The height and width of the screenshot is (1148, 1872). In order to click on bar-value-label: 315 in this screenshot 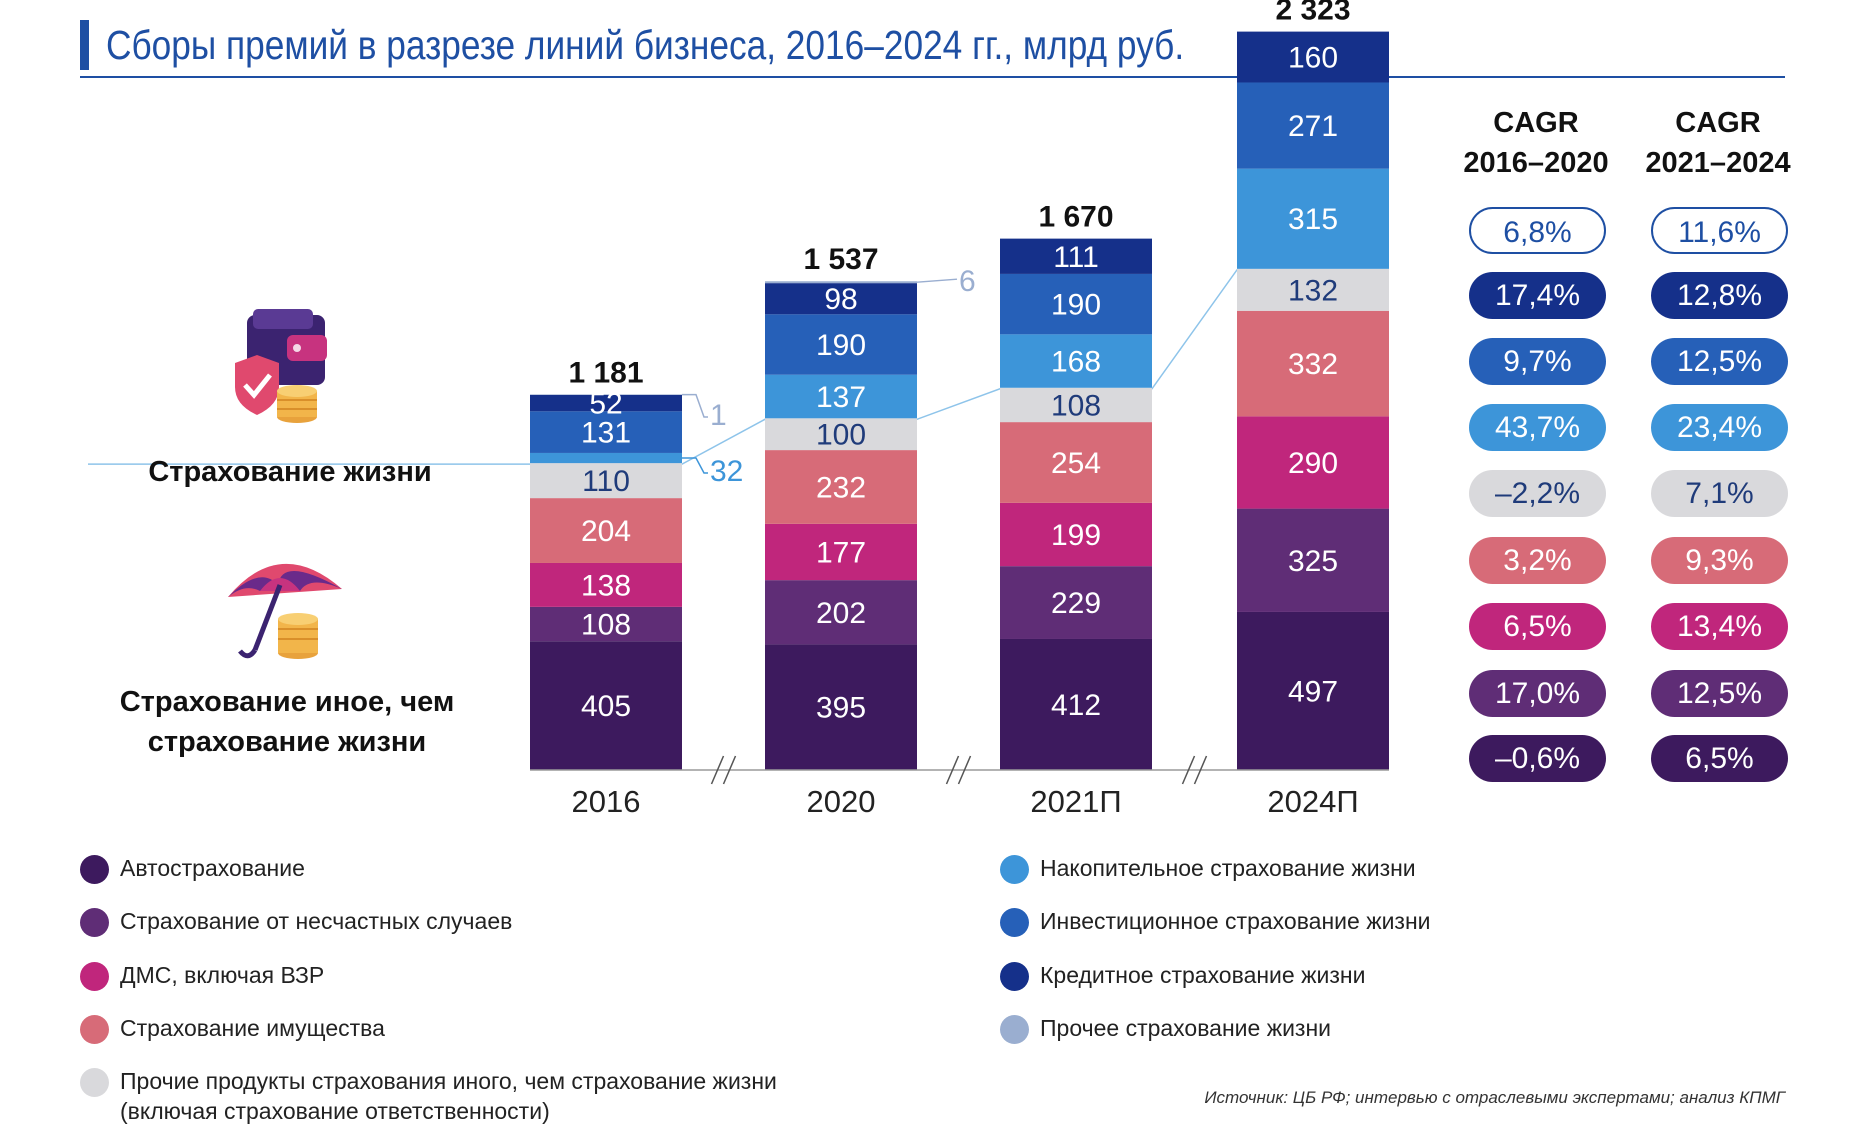, I will do `click(1313, 219)`.